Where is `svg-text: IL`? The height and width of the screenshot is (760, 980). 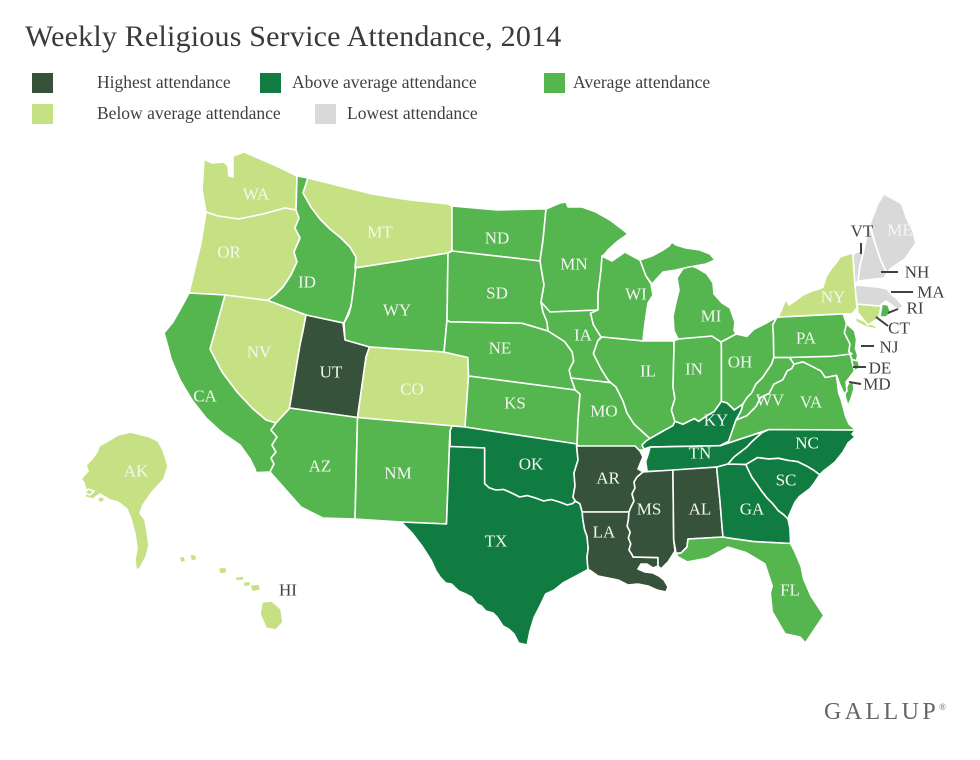
svg-text: IL is located at coordinates (648, 371).